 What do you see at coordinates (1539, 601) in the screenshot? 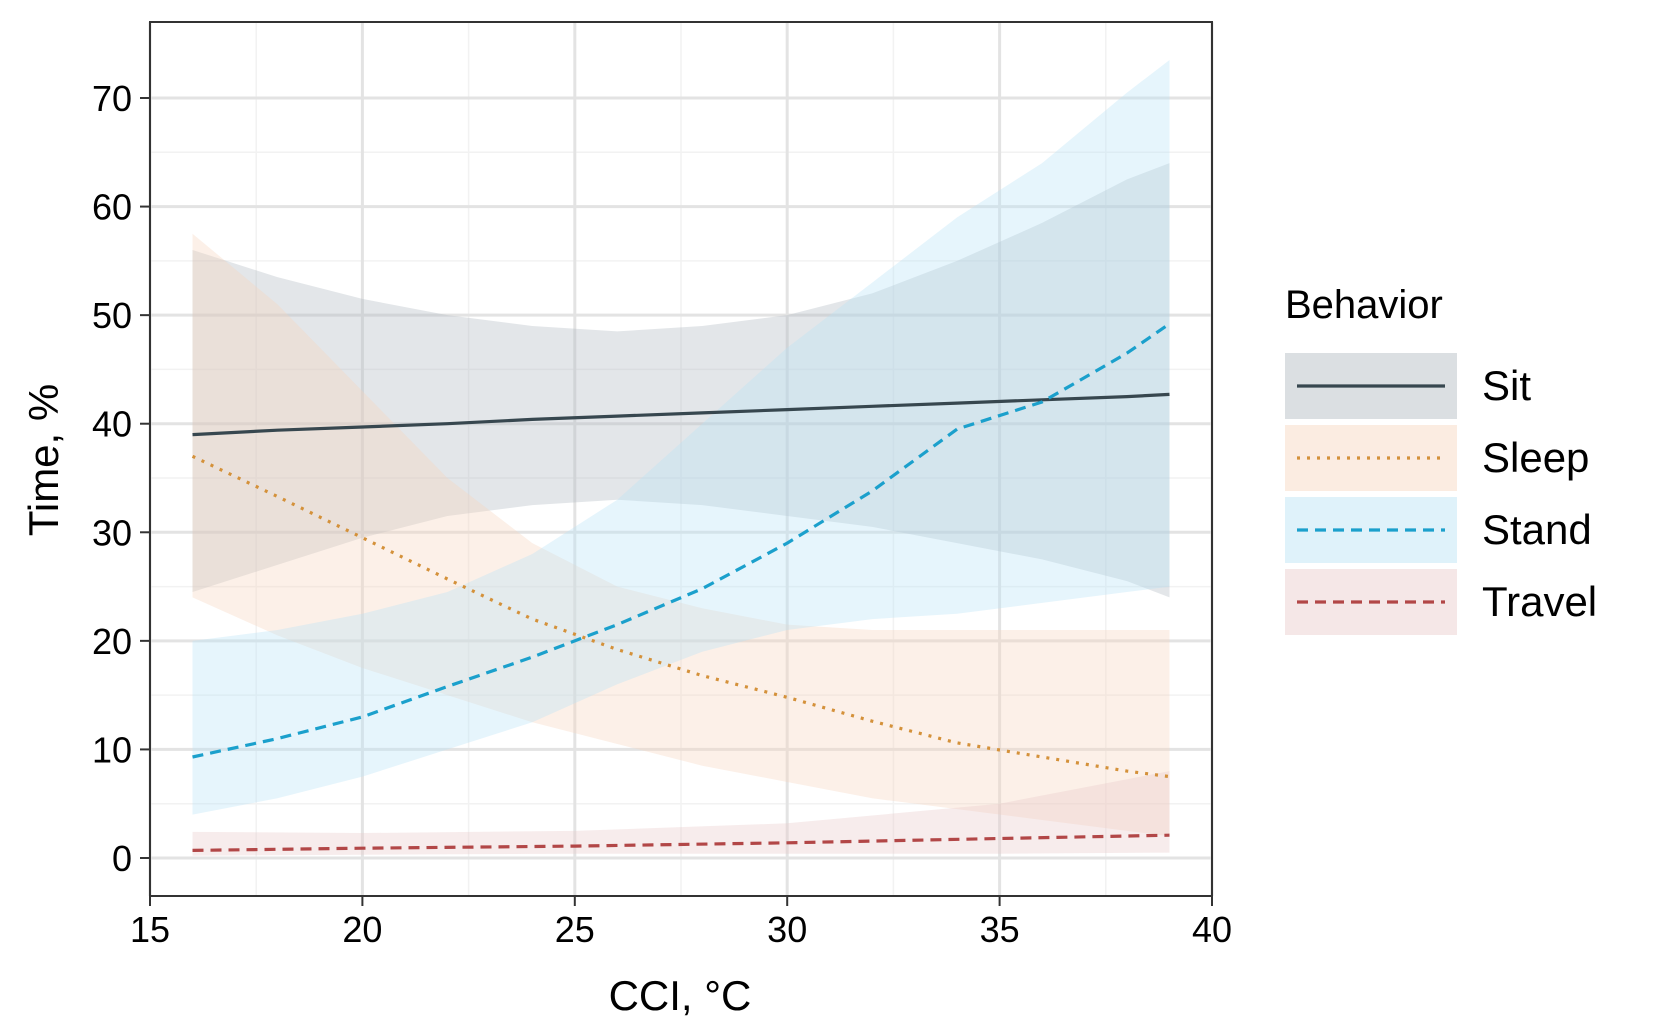
I see `legend-label-travel: Travel` at bounding box center [1539, 601].